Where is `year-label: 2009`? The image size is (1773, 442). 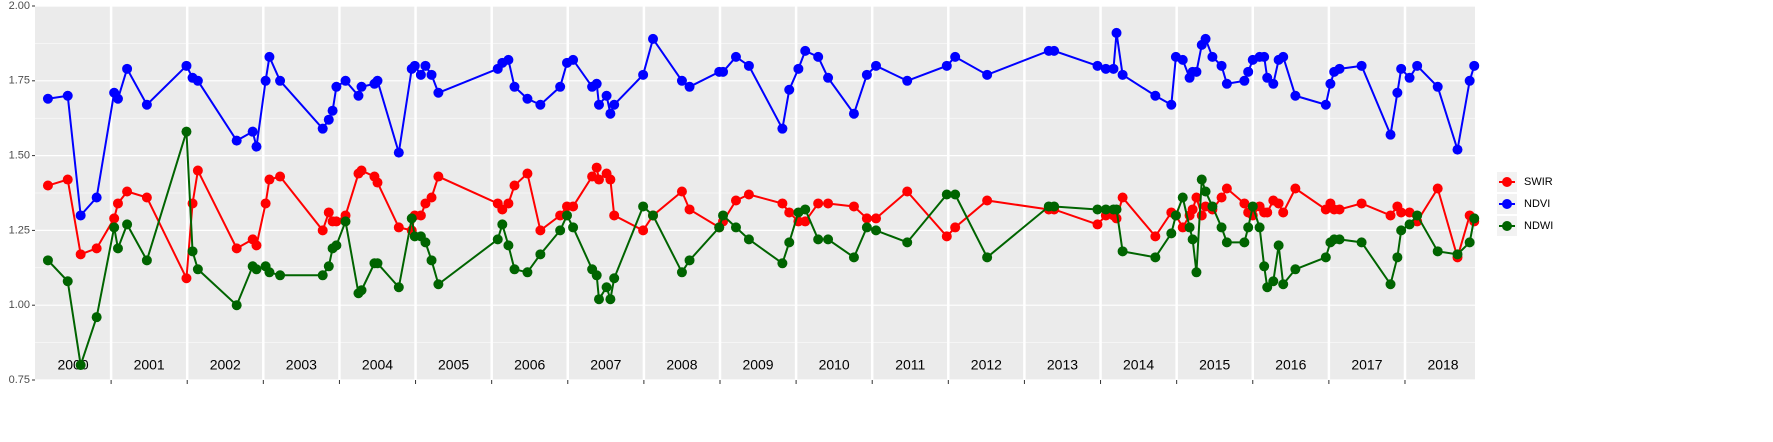 year-label: 2009 is located at coordinates (757, 365).